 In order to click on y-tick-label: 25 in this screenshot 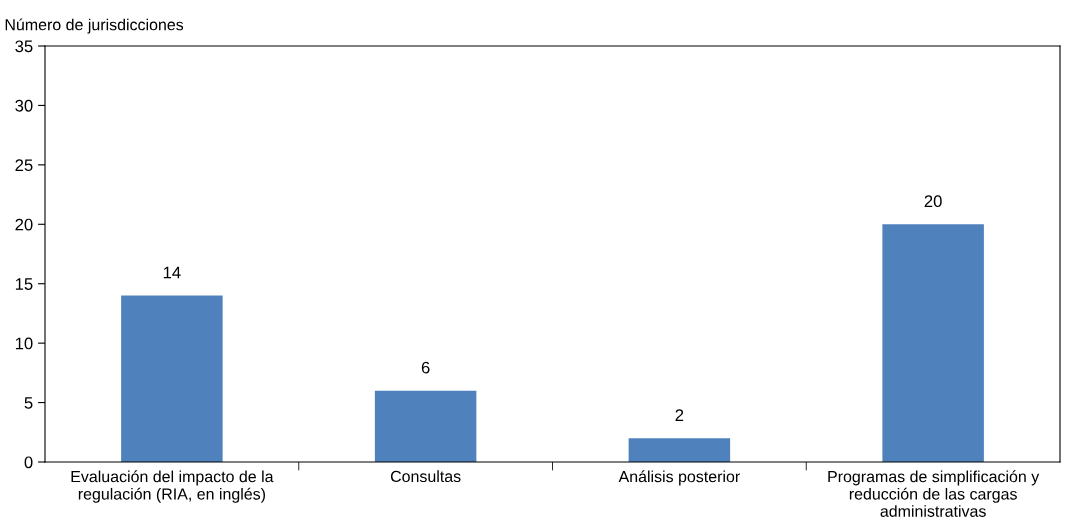, I will do `click(24, 165)`.